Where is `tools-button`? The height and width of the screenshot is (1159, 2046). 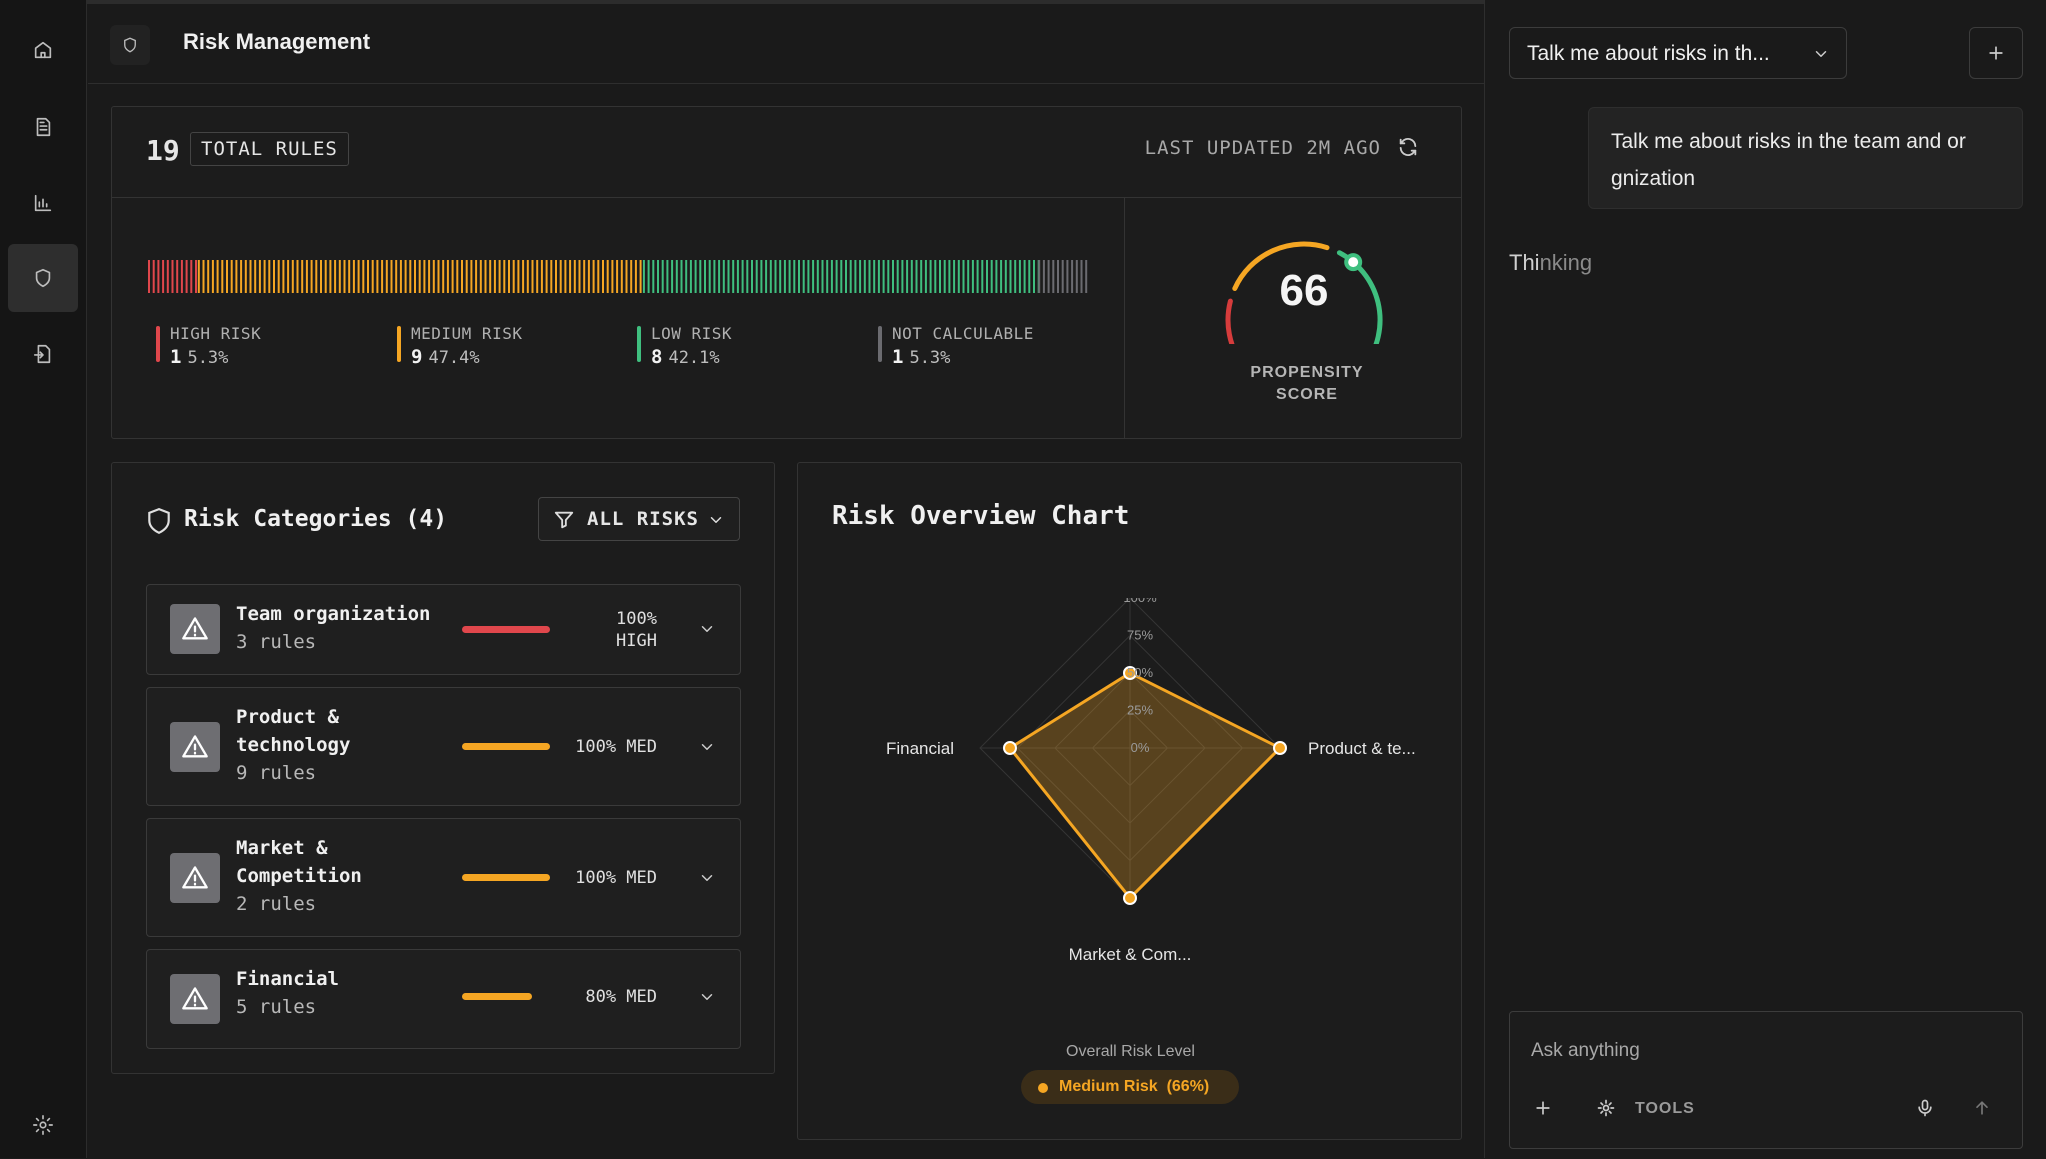 tools-button is located at coordinates (1607, 1109).